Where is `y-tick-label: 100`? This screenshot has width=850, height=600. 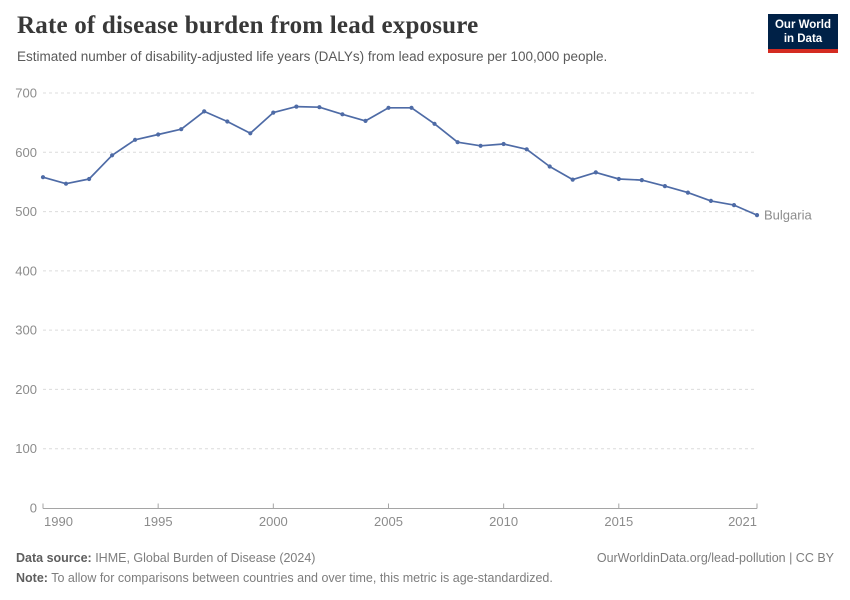
y-tick-label: 100 is located at coordinates (26, 448).